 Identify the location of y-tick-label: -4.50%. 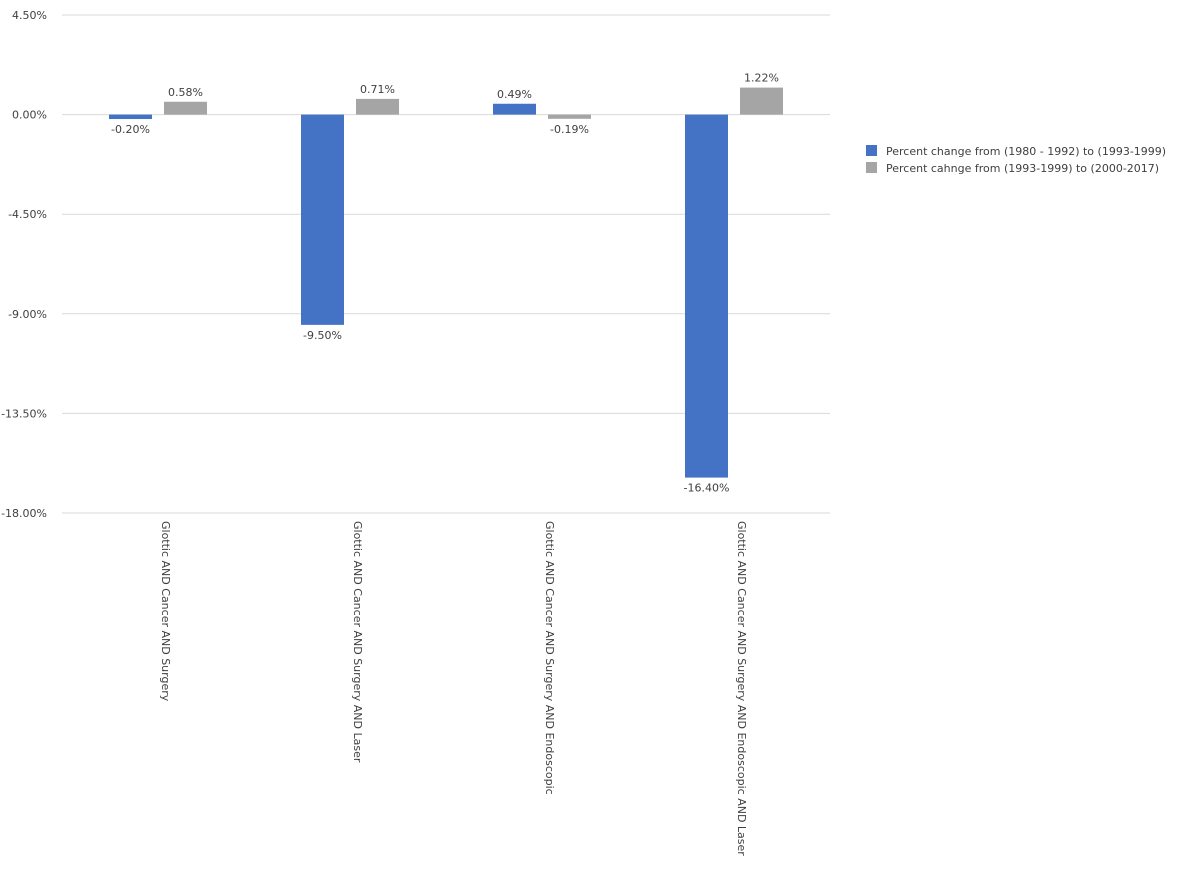
(27, 214).